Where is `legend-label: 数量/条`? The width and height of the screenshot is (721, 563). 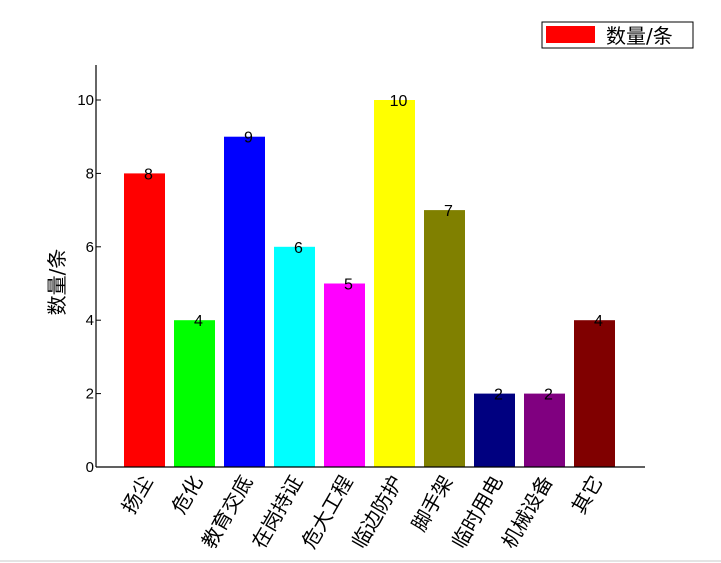 legend-label: 数量/条 is located at coordinates (639, 36).